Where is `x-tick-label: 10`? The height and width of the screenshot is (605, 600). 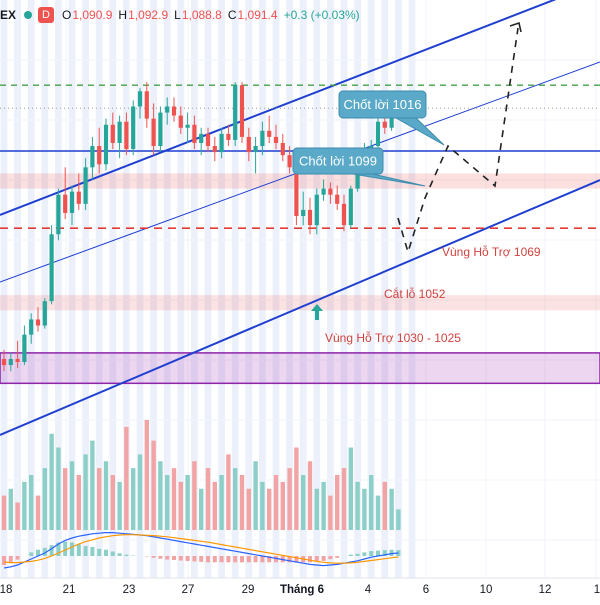 x-tick-label: 10 is located at coordinates (486, 590).